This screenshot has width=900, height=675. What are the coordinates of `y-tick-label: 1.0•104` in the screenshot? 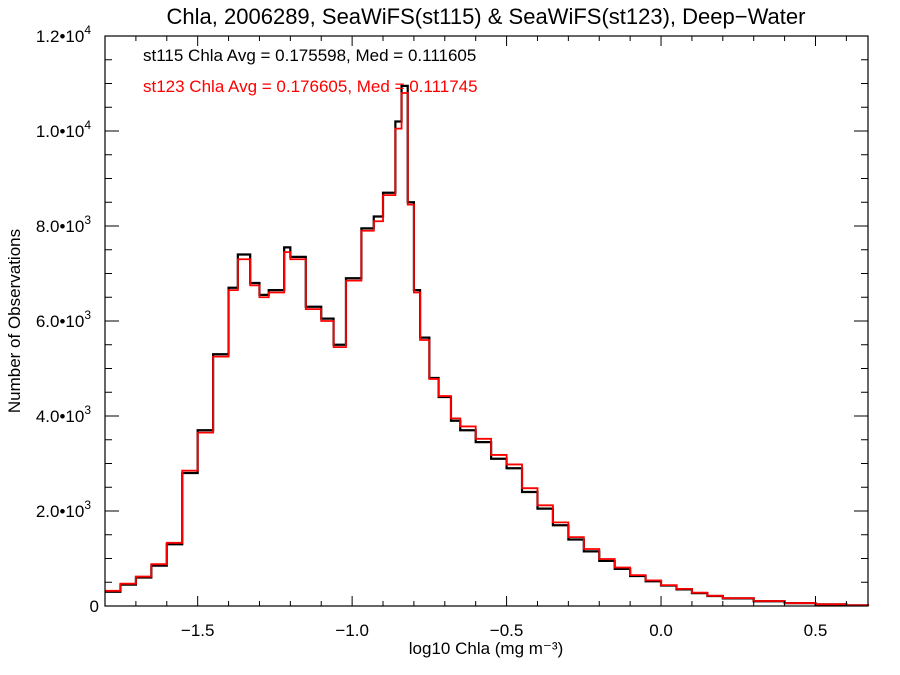 It's located at (64, 129).